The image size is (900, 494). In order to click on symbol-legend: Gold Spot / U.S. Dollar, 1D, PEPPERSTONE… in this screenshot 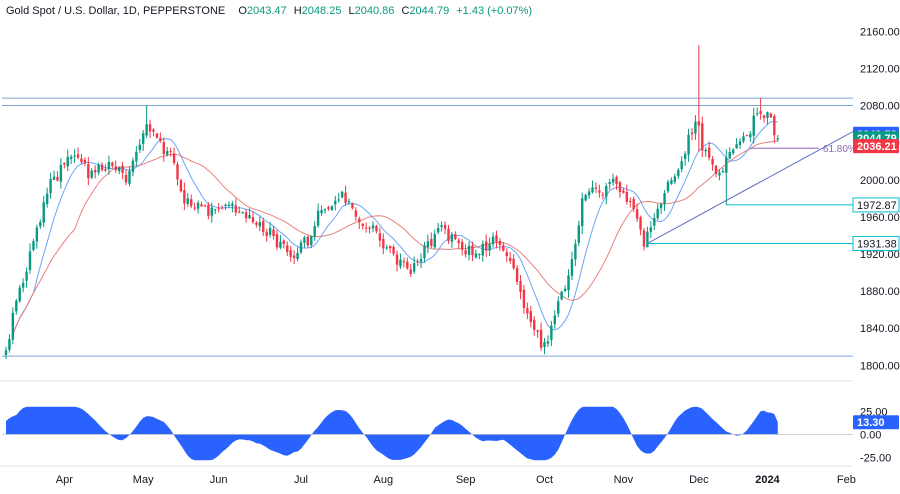, I will do `click(269, 11)`.